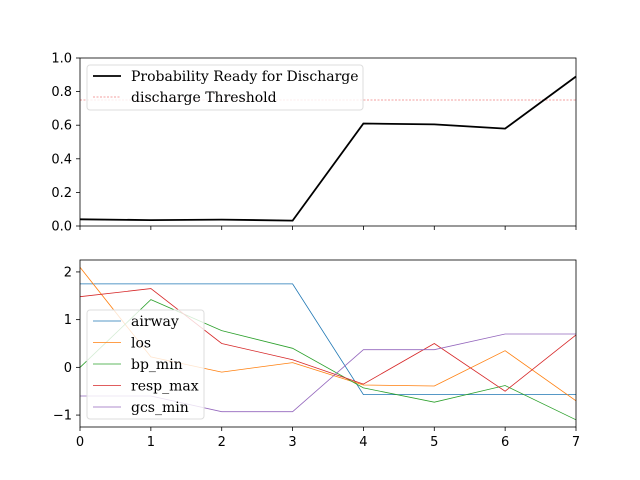  I want to click on y-tick-label: 0.0, so click(61, 227).